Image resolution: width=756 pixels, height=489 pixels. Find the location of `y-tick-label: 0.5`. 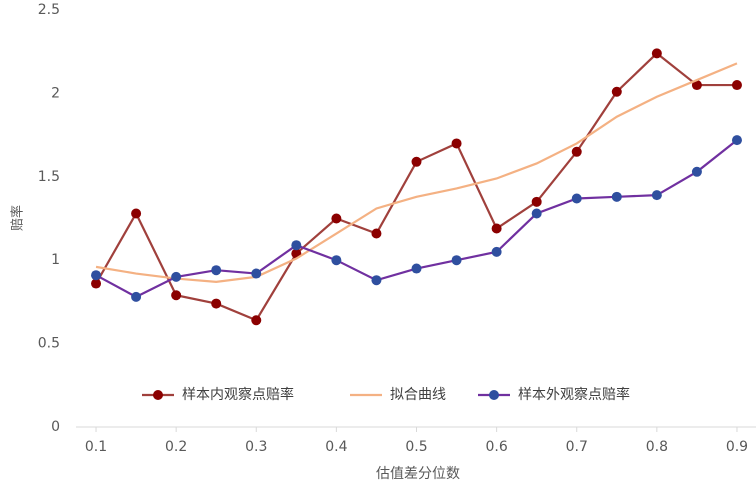

y-tick-label: 0.5 is located at coordinates (49, 344).